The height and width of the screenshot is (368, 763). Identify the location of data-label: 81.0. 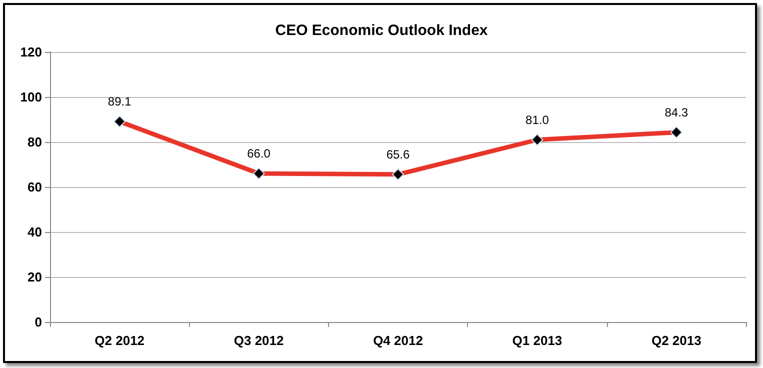
(538, 119).